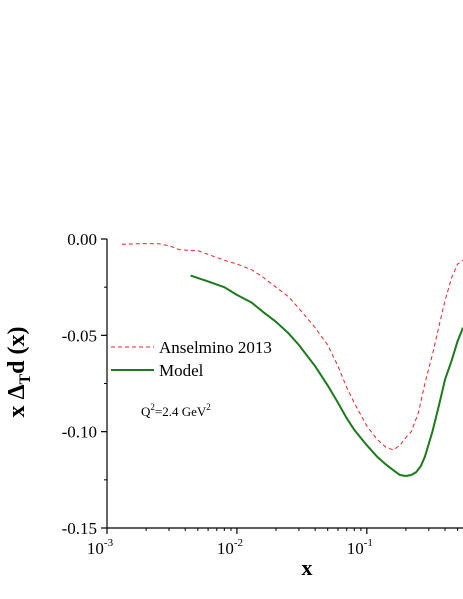  I want to click on x-ticks: 10⁻³ 10⁻² 10⁻¹, so click(230, 543).